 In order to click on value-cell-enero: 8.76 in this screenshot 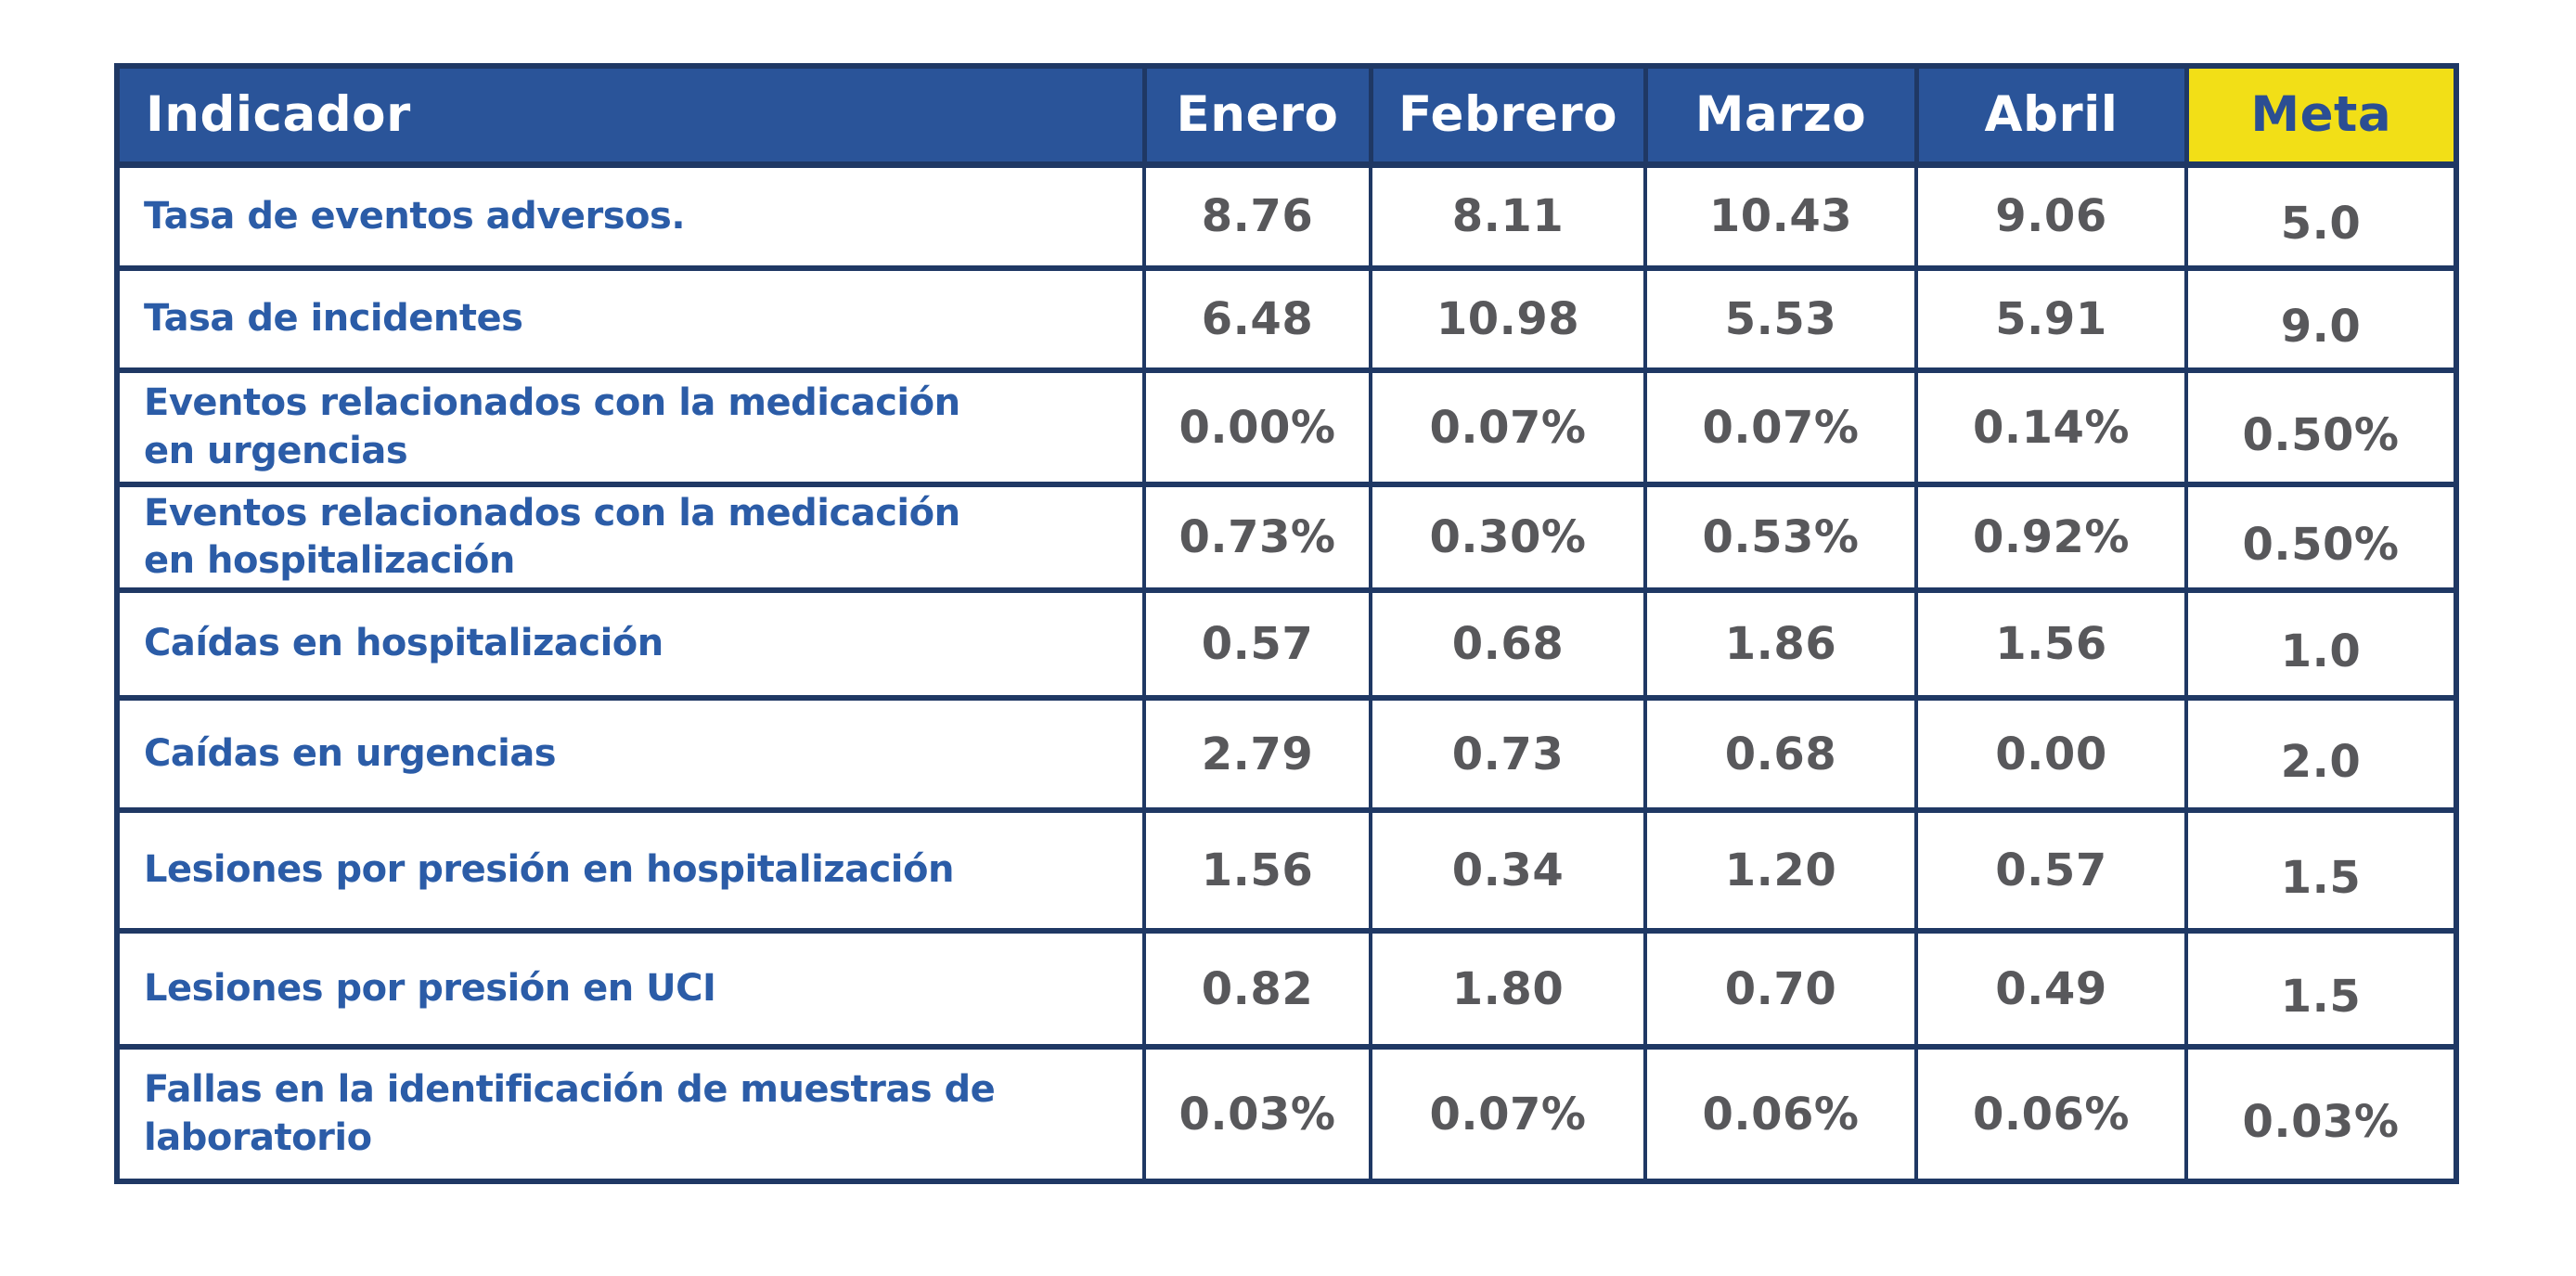, I will do `click(1257, 216)`.